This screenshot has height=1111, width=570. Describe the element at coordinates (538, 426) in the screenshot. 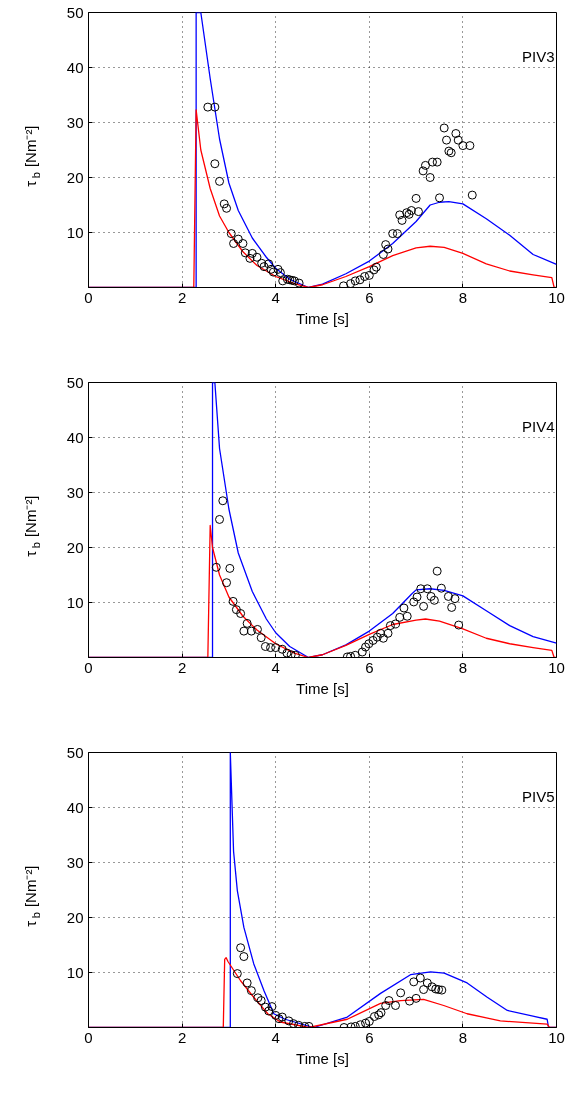

I see `annotation: PIV4` at that location.